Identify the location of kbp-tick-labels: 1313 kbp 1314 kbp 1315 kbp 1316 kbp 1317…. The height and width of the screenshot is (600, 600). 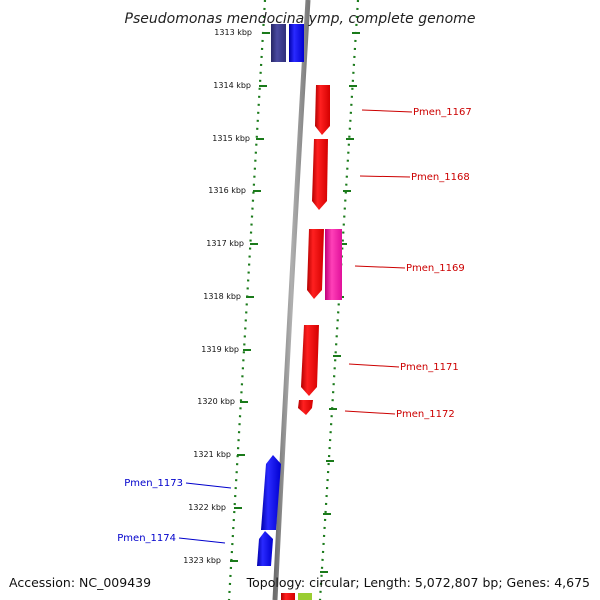
(217, 296).